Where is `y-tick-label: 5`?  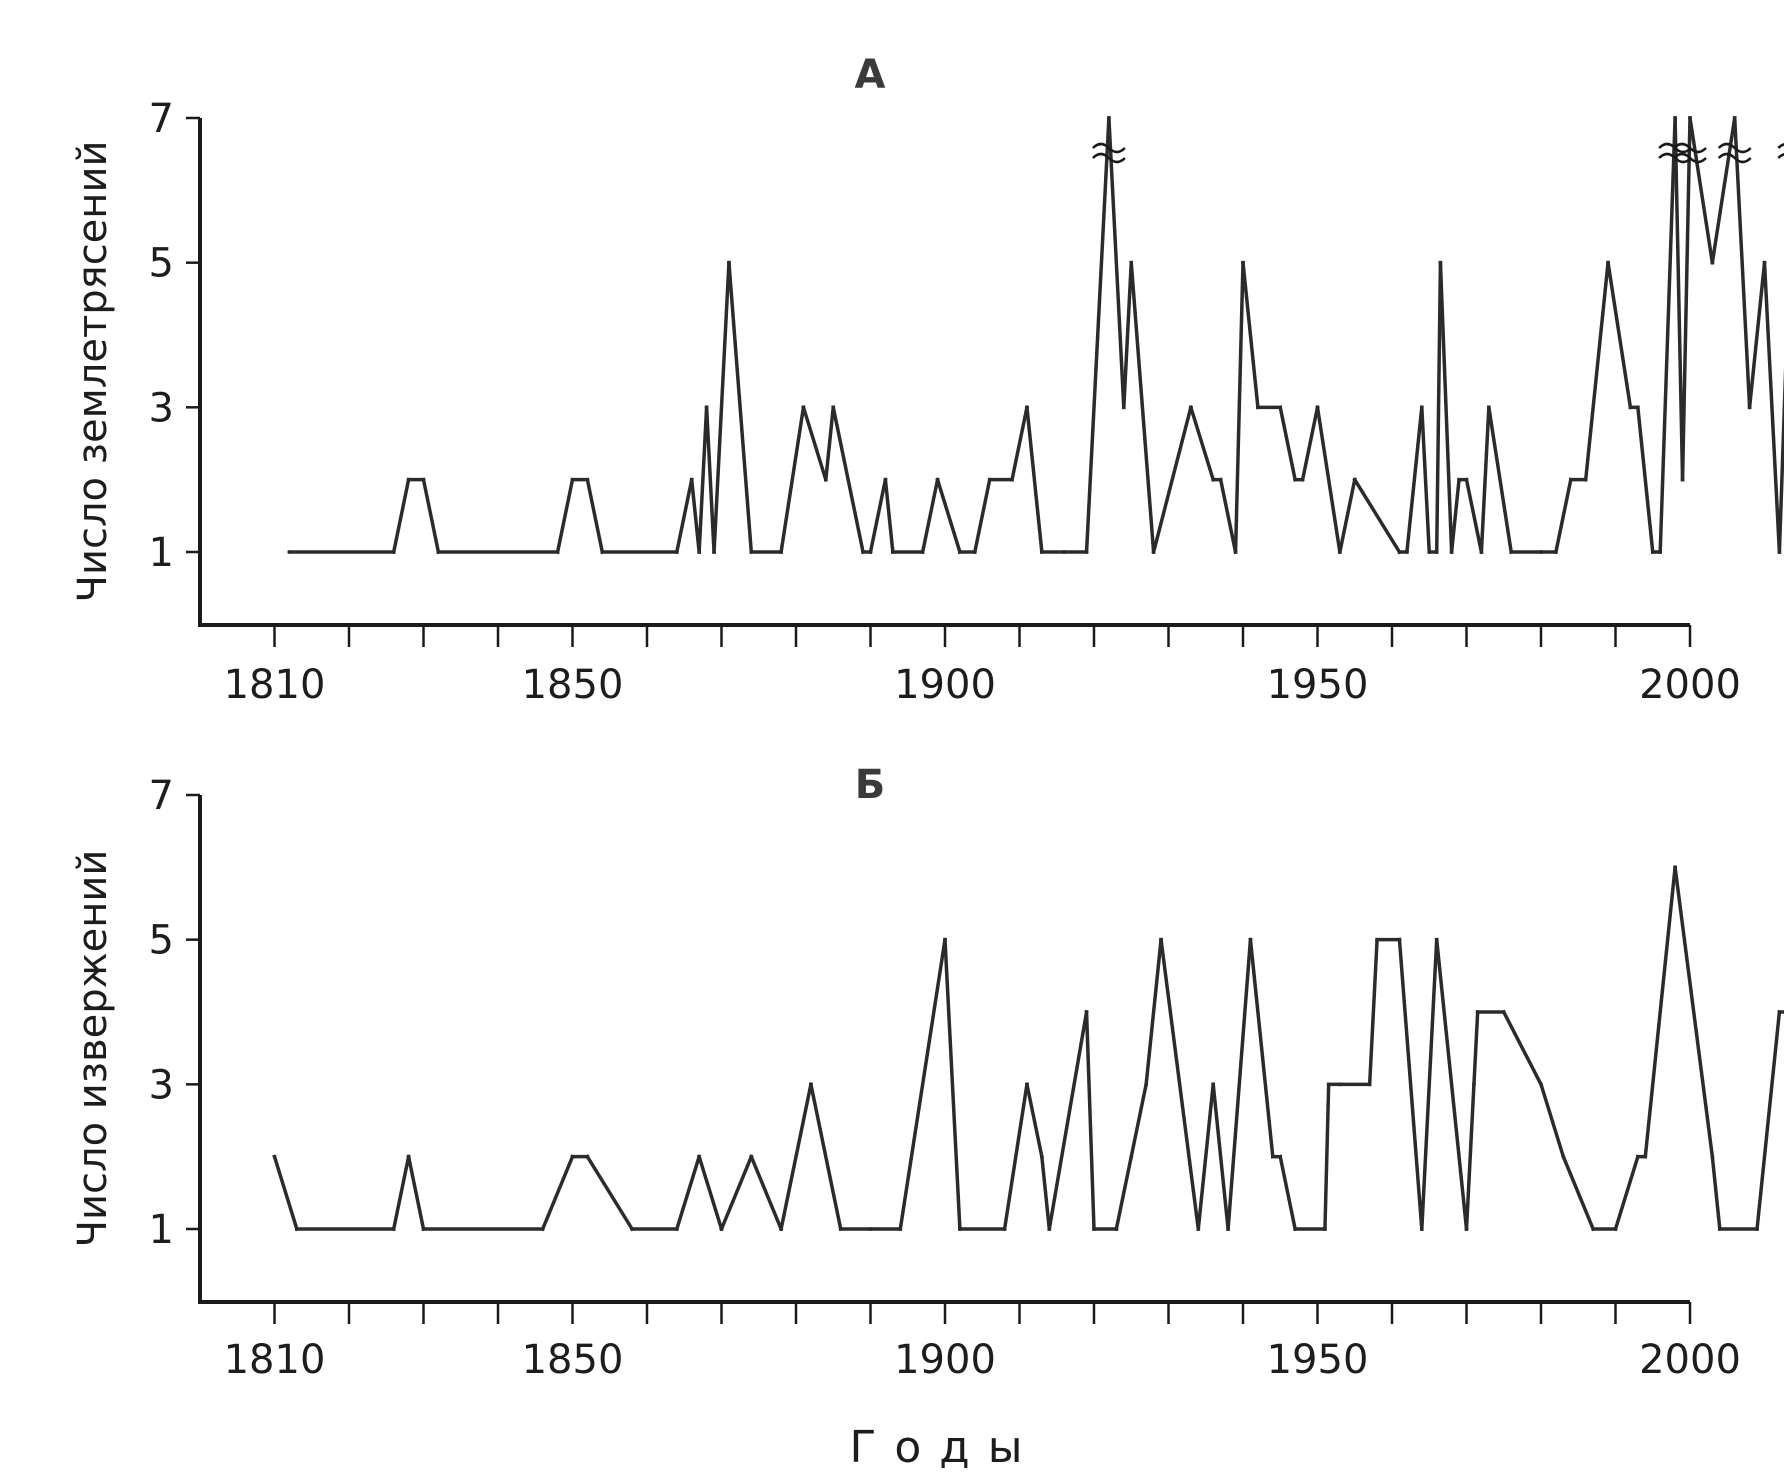
y-tick-label: 5 is located at coordinates (161, 264).